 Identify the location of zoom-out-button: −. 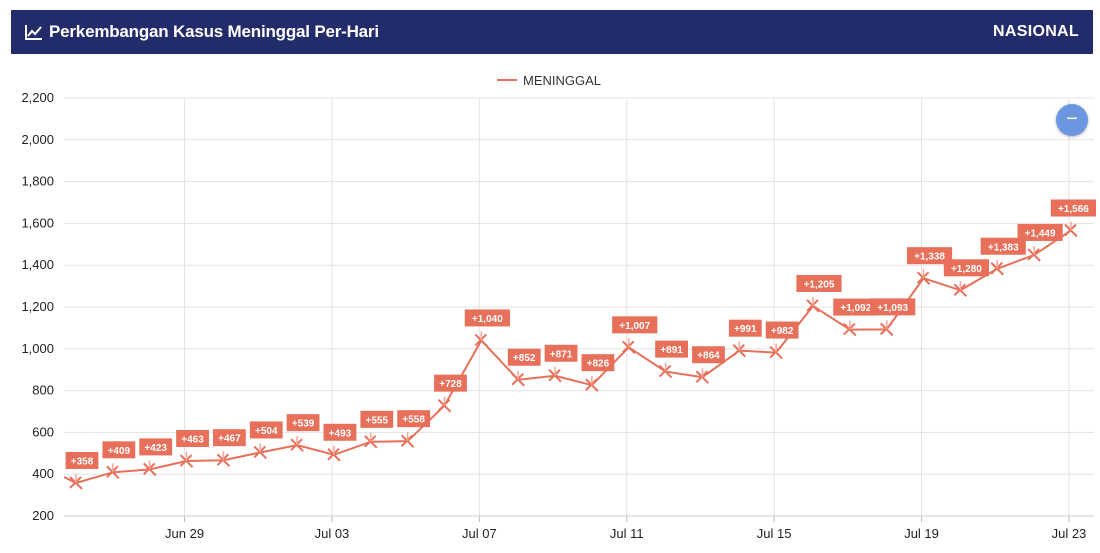
(1072, 120).